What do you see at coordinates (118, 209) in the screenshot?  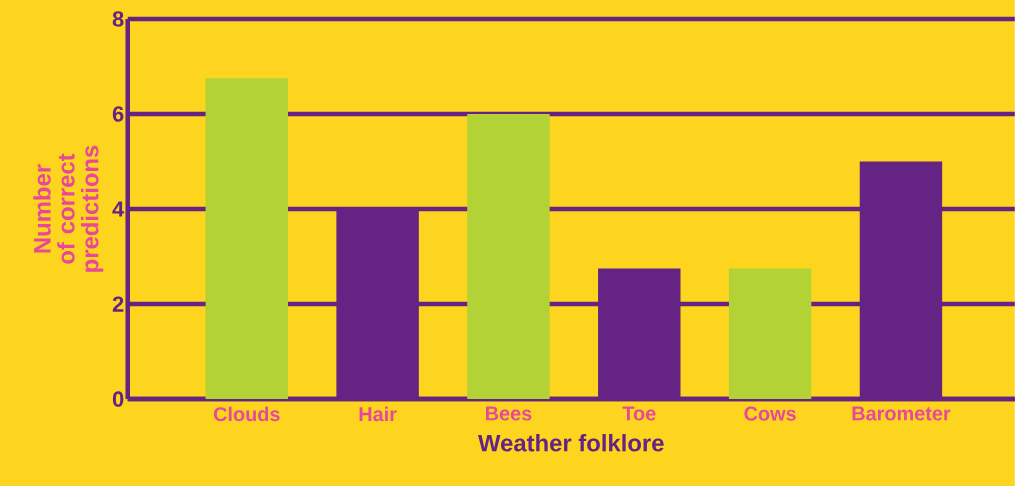 I see `y-tick-label: 4` at bounding box center [118, 209].